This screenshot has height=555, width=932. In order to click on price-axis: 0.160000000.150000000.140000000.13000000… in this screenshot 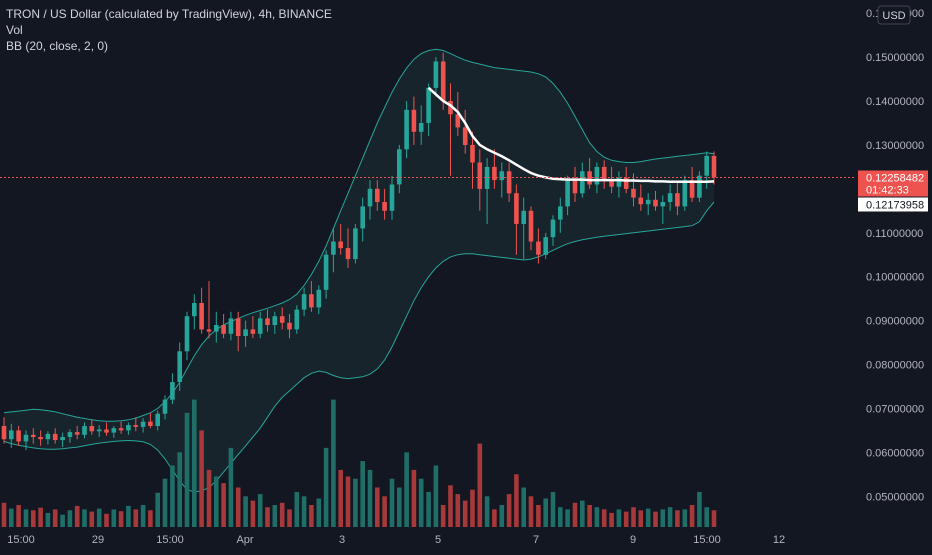, I will do `click(895, 255)`.